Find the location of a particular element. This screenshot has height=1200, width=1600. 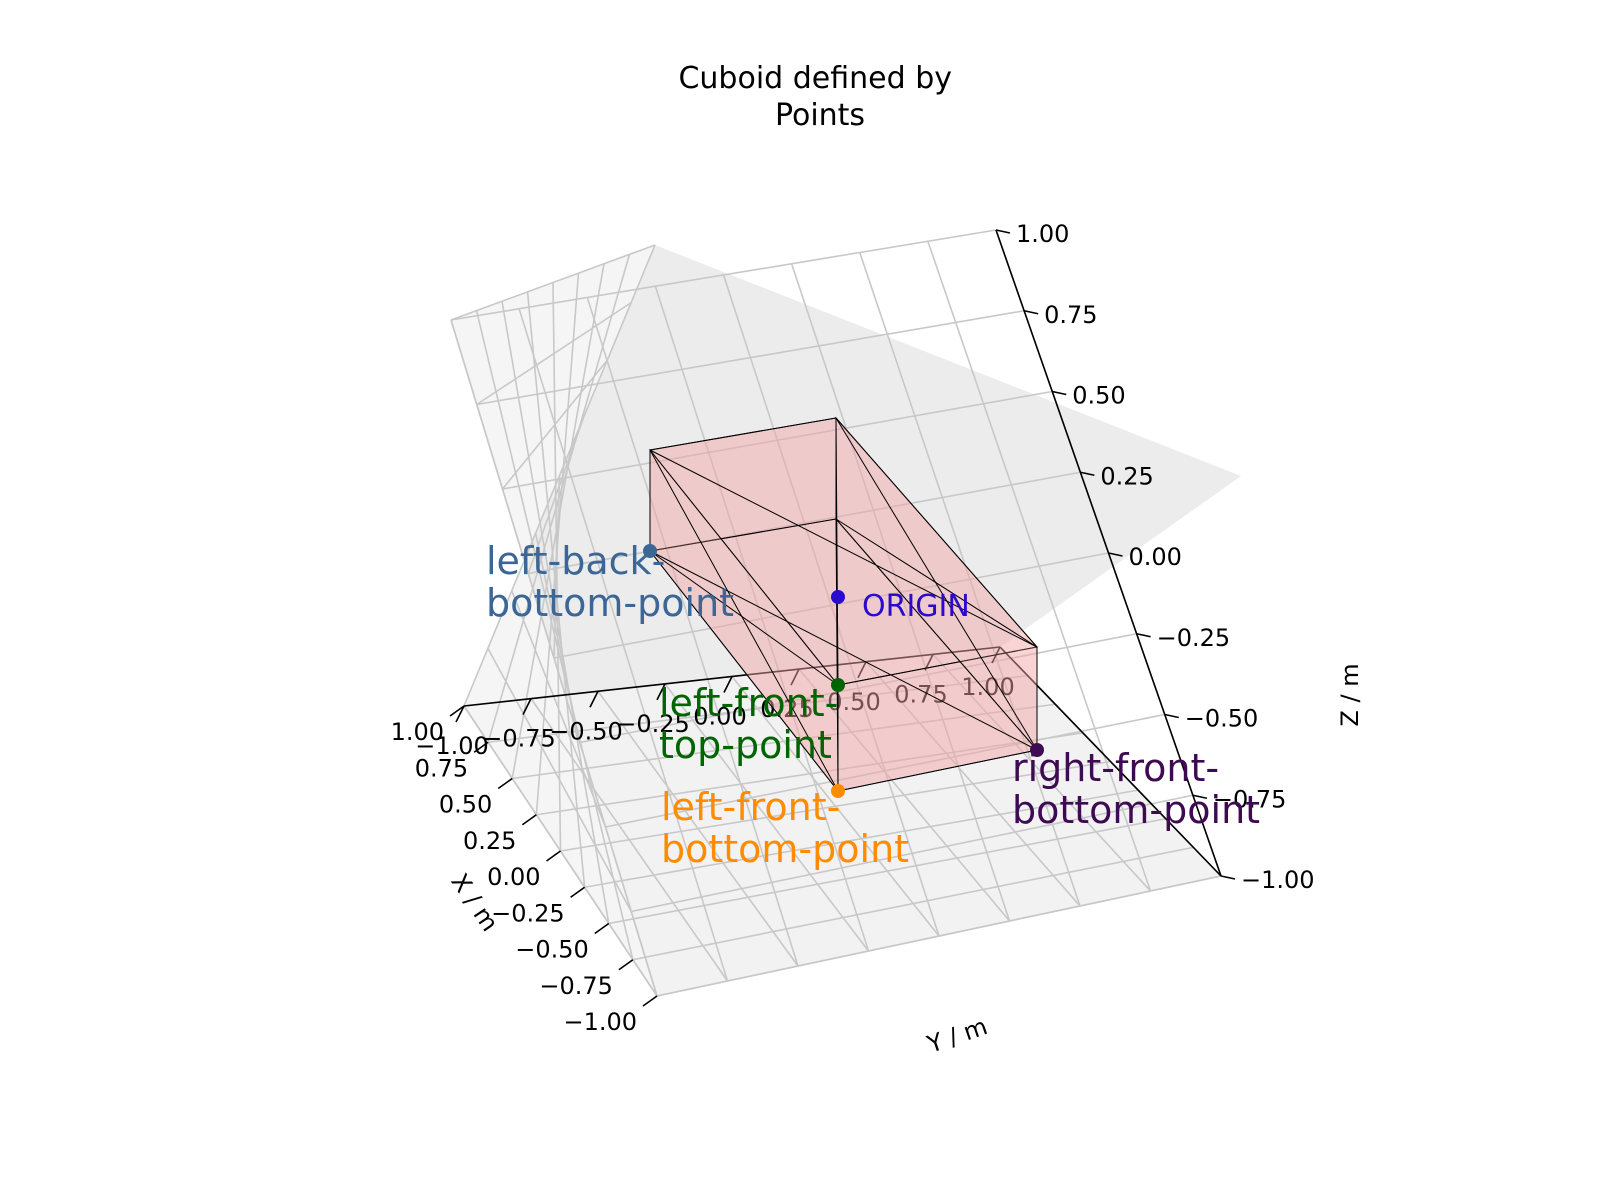

y-tick-label-0: −1.00 is located at coordinates (452, 746).